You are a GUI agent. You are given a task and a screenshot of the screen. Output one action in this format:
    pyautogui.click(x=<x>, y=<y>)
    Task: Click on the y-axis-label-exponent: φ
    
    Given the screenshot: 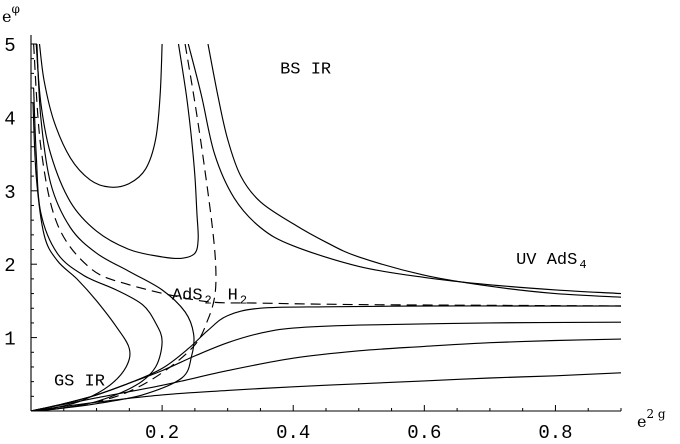 What is the action you would take?
    pyautogui.click(x=15, y=9)
    